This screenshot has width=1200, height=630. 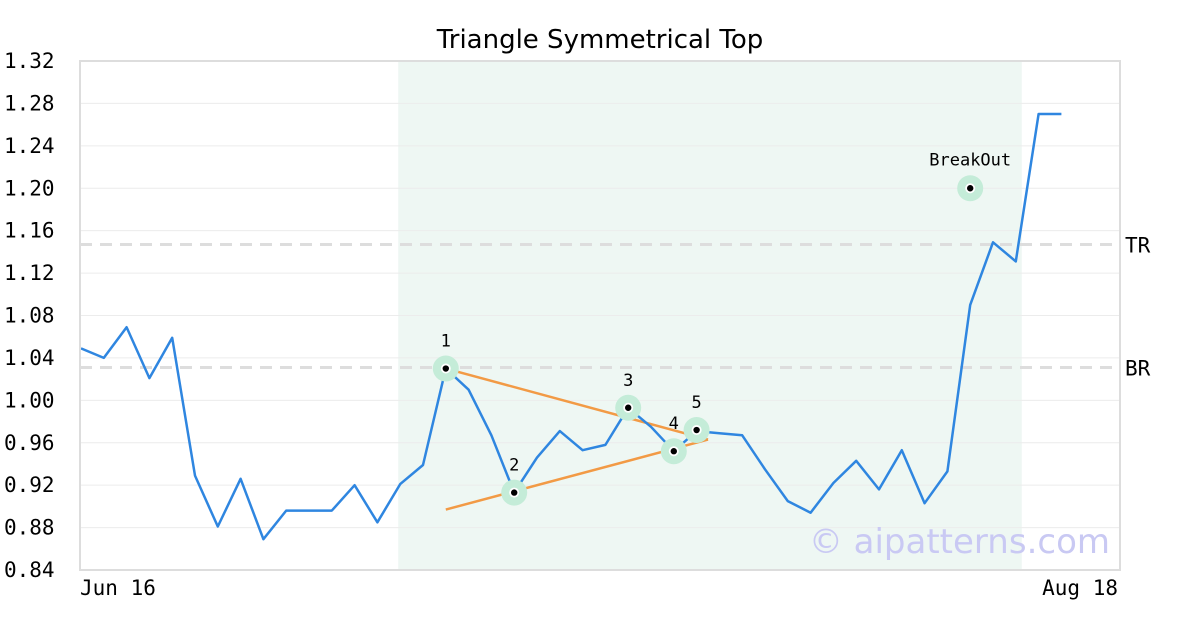 What do you see at coordinates (29, 358) in the screenshot?
I see `y-tick-label: 1.04` at bounding box center [29, 358].